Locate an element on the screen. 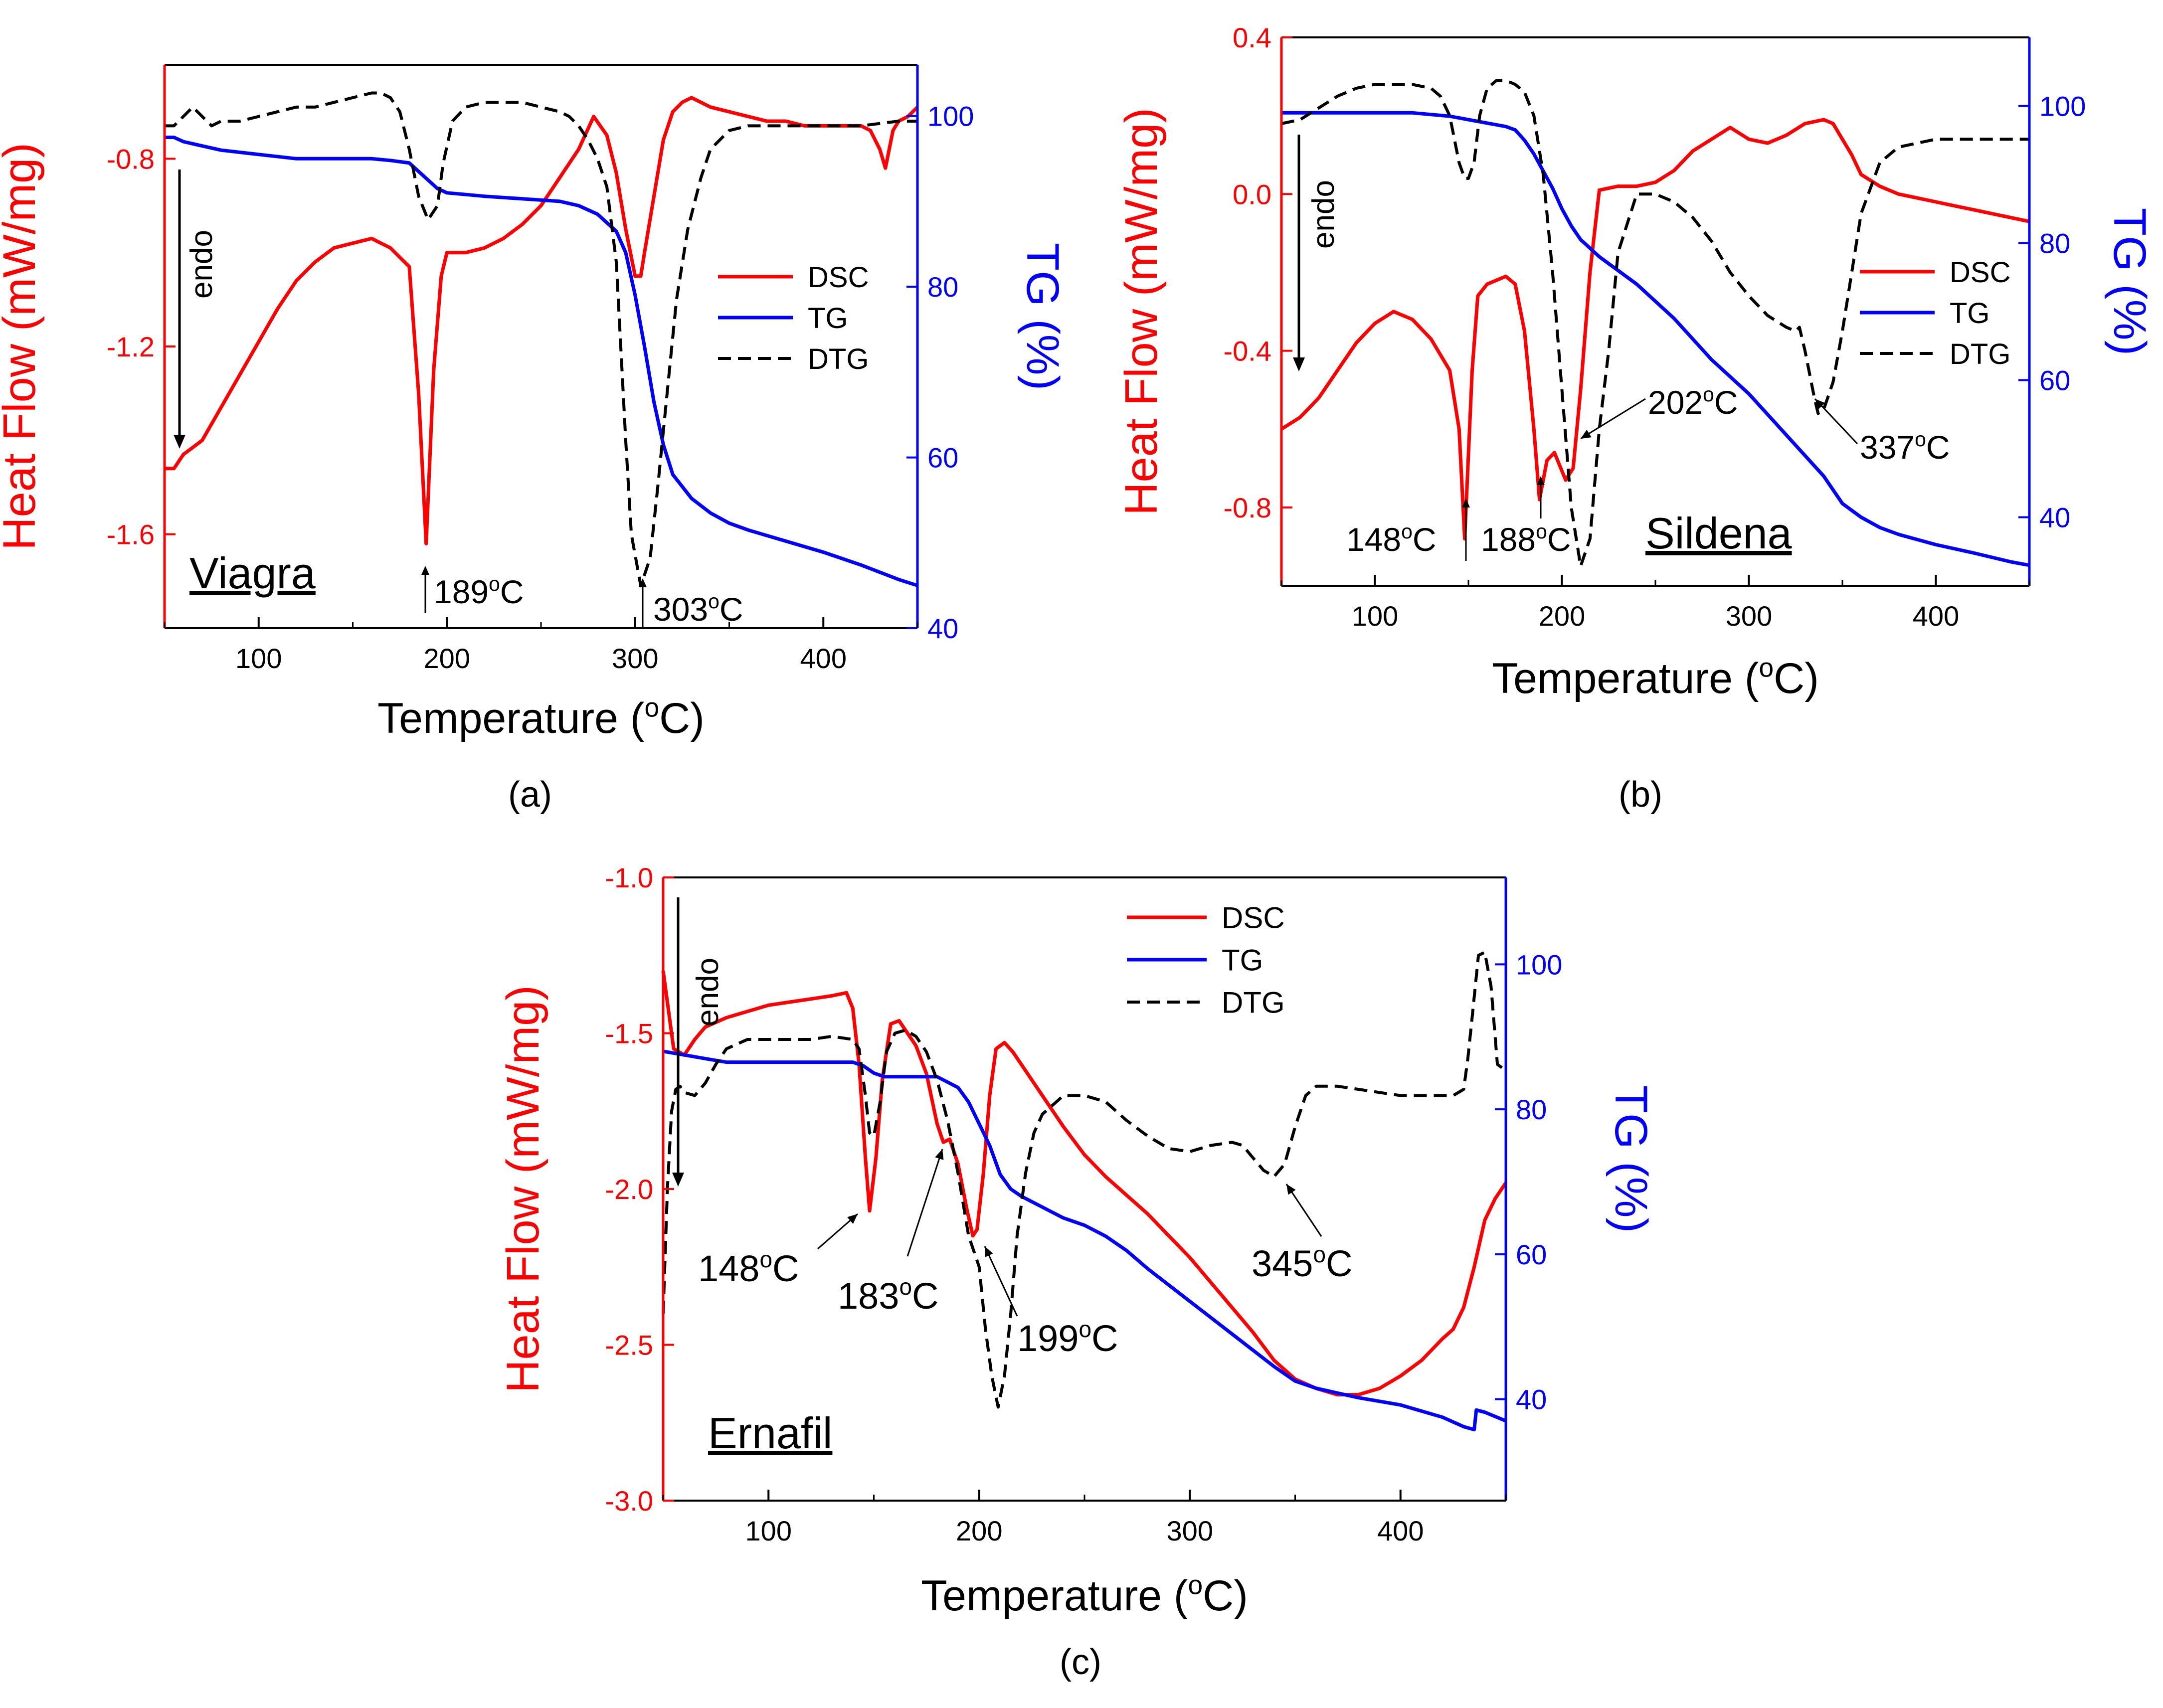 The image size is (2163, 1708). peak-label: 337oC is located at coordinates (1905, 447).